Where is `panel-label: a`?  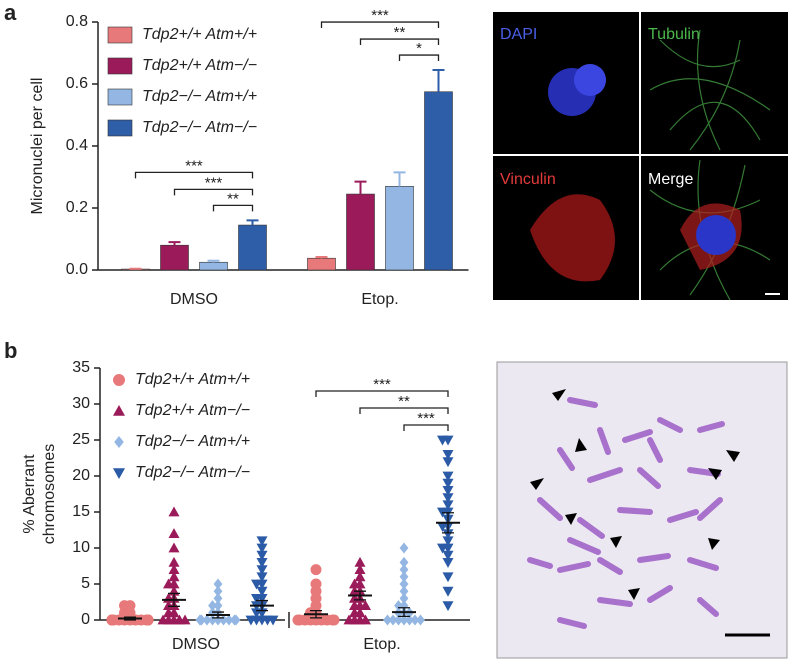 panel-label: a is located at coordinates (10, 12).